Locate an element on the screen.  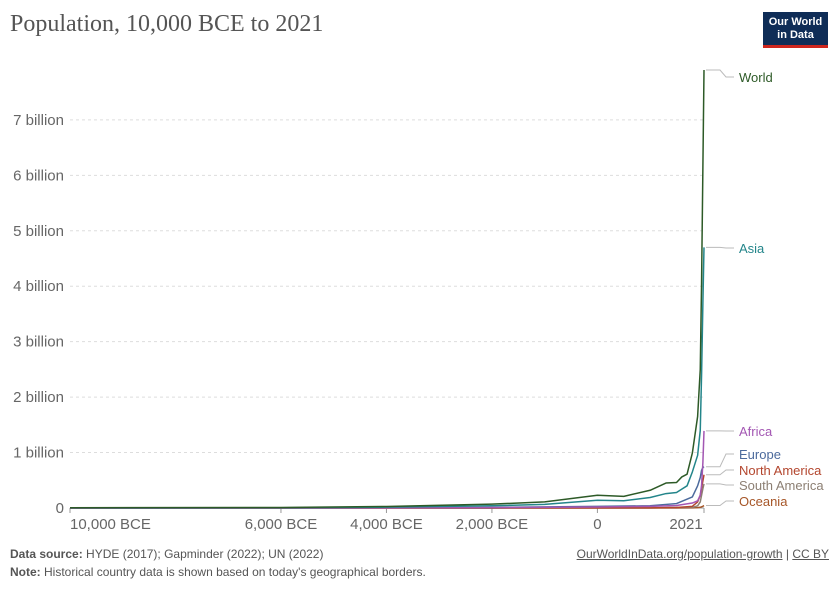
label-connector-oceania is located at coordinates (720, 503).